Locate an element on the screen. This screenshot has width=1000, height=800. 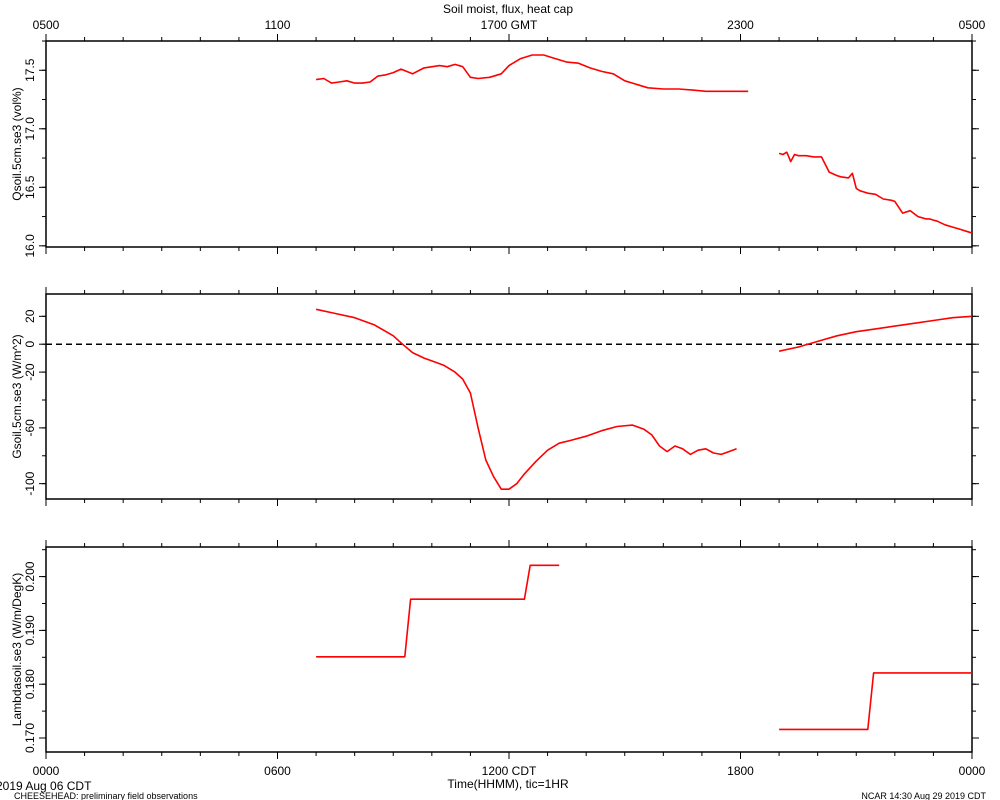
footer-right: NCAR 14:30 Aug 29 2019 CDT is located at coordinates (923, 795).